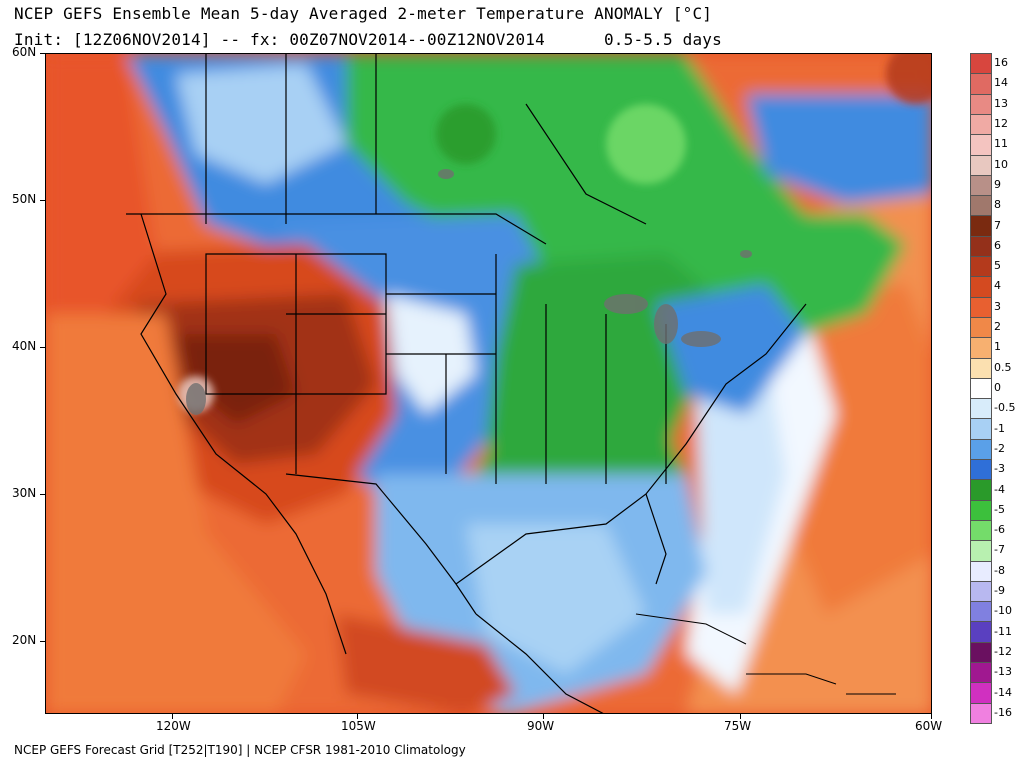  Describe the element at coordinates (24, 640) in the screenshot. I see `lat-label: 20N` at that location.